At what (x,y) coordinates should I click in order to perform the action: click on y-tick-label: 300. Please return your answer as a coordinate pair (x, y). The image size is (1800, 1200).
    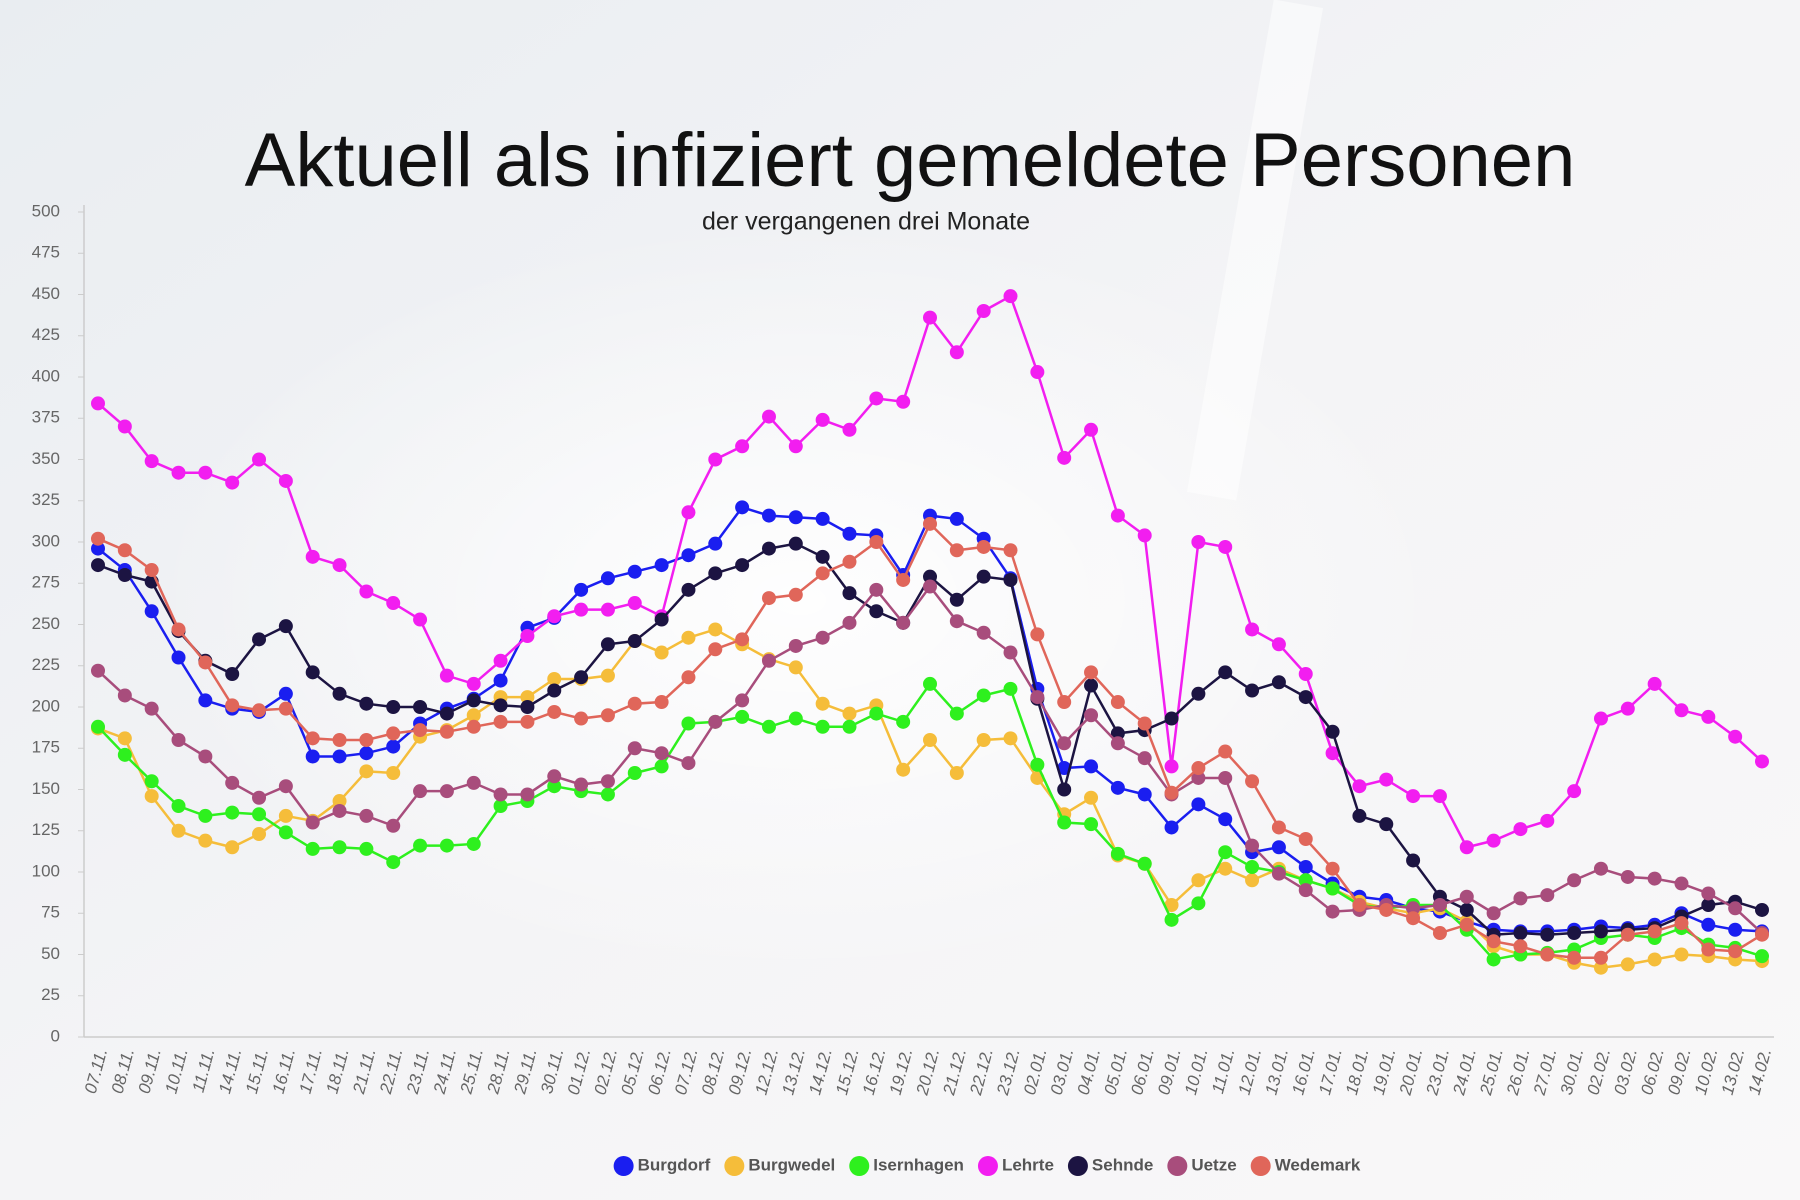
    Looking at the image, I should click on (46, 540).